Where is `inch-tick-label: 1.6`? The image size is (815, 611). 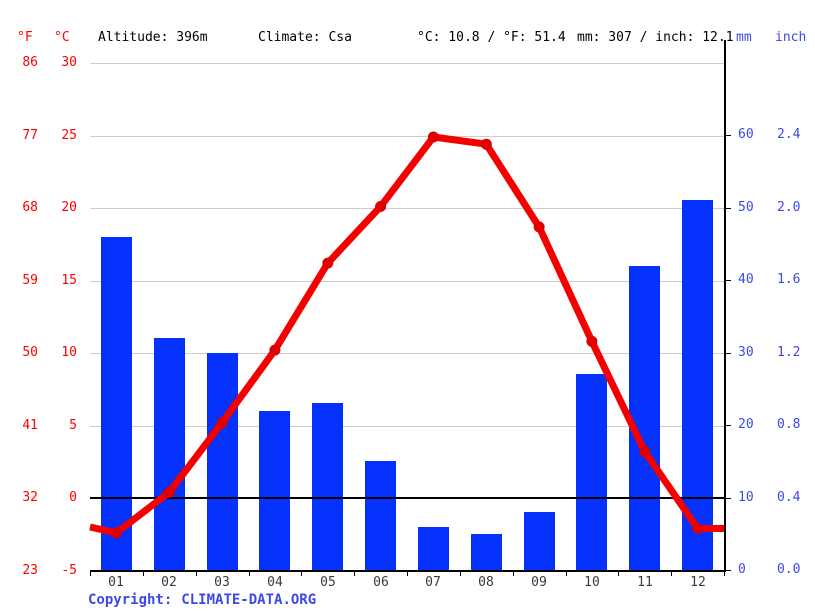
inch-tick-label: 1.6 is located at coordinates (789, 279).